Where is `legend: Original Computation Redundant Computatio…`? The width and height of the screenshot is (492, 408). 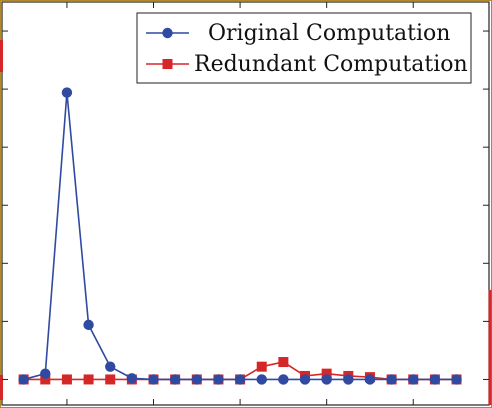
legend: Original Computation Redundant Computatio… is located at coordinates (304, 48).